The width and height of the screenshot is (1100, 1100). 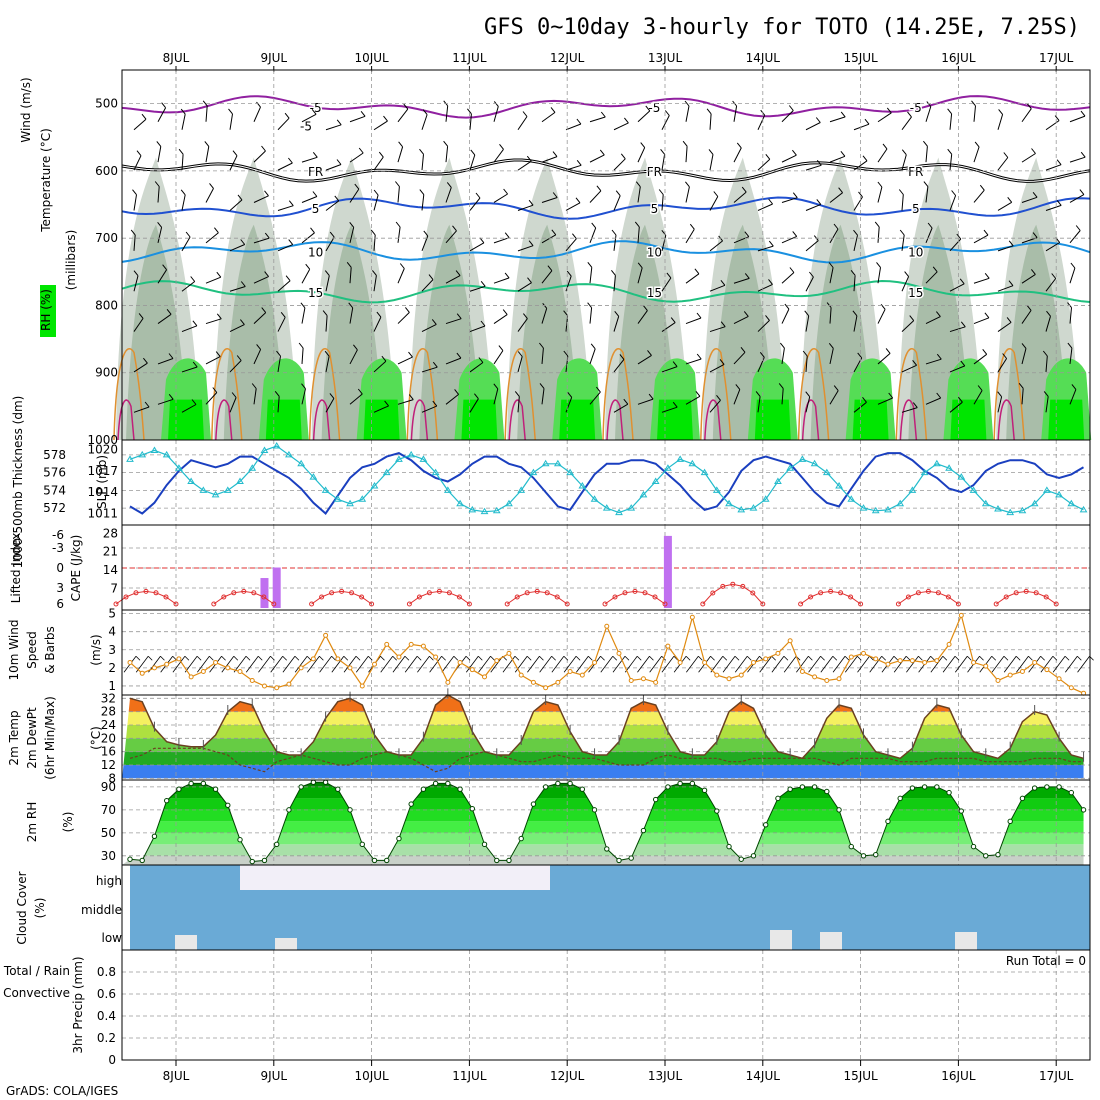 What do you see at coordinates (606, 727) in the screenshot?
I see `temp-line` at bounding box center [606, 727].